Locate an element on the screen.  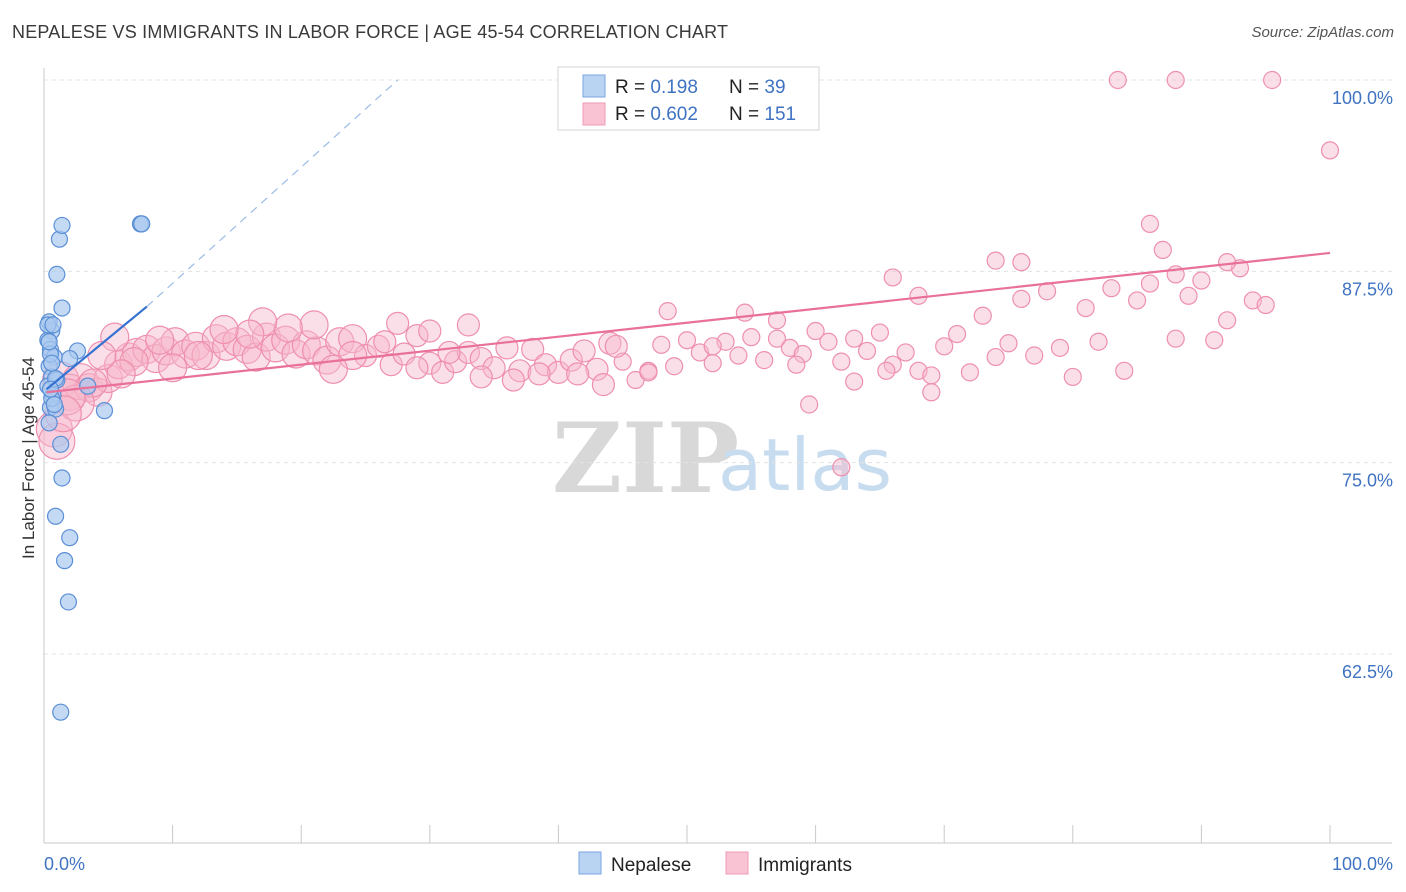
x-tick-labels: 0.0% 100.0% is located at coordinates (718, 864).